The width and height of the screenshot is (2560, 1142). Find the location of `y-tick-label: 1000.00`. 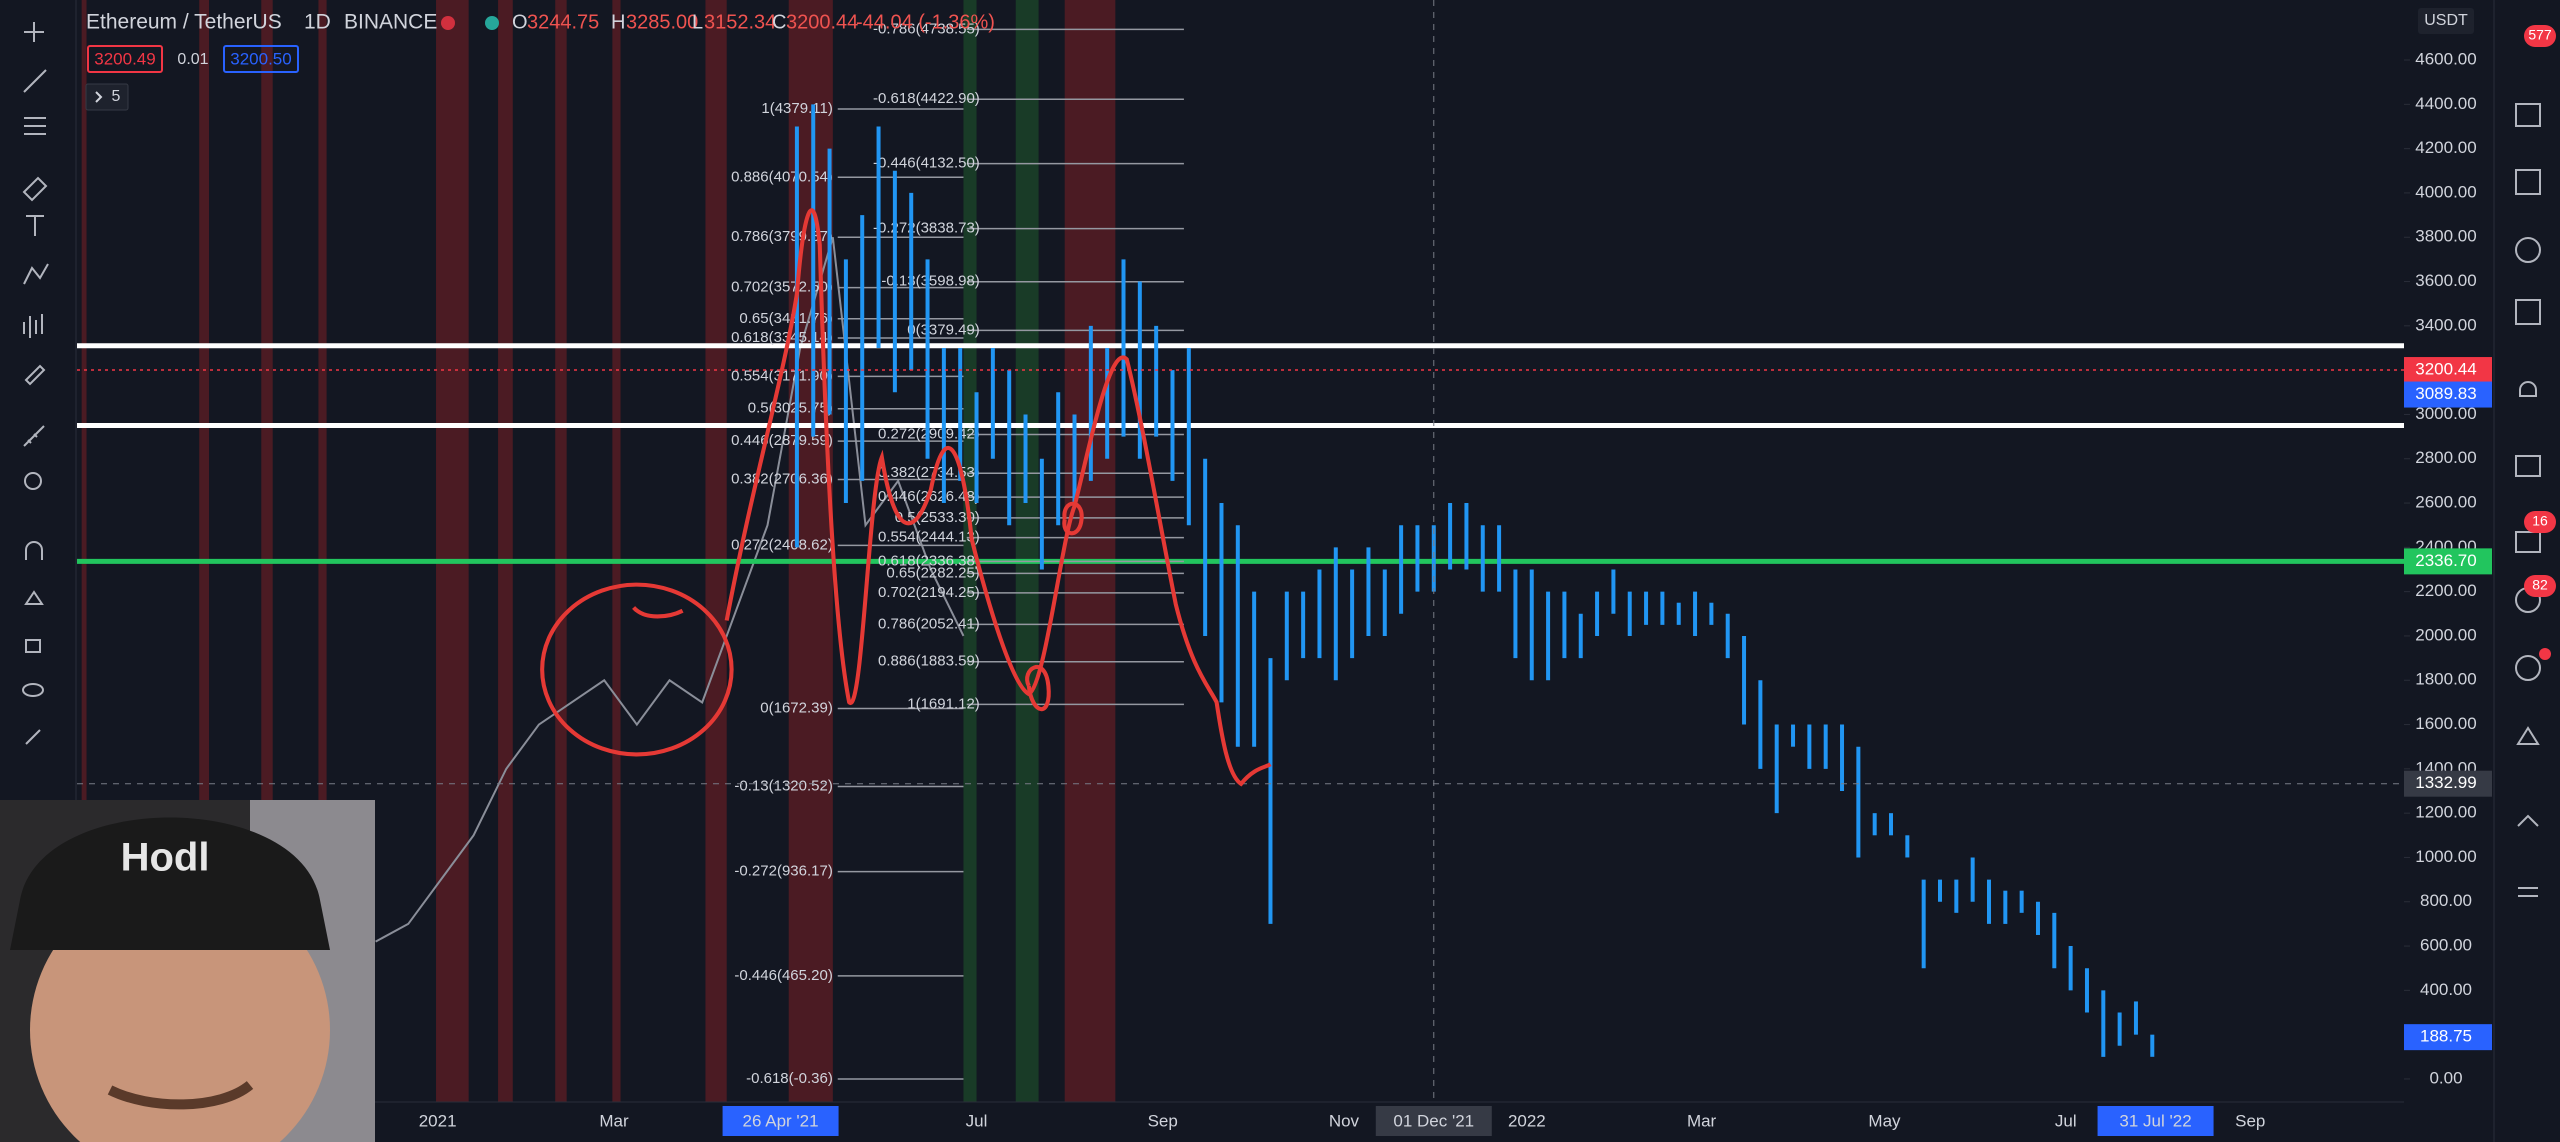

y-tick-label: 1000.00 is located at coordinates (2445, 856).